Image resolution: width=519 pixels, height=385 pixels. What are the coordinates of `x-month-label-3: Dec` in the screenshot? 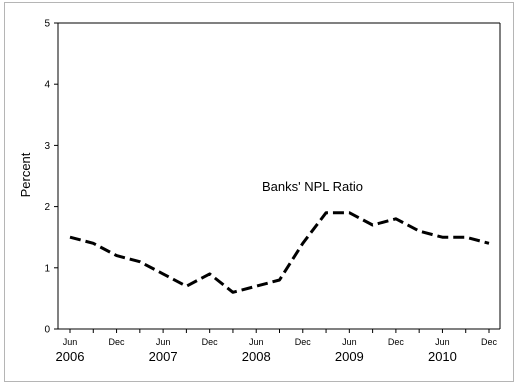 It's located at (210, 342).